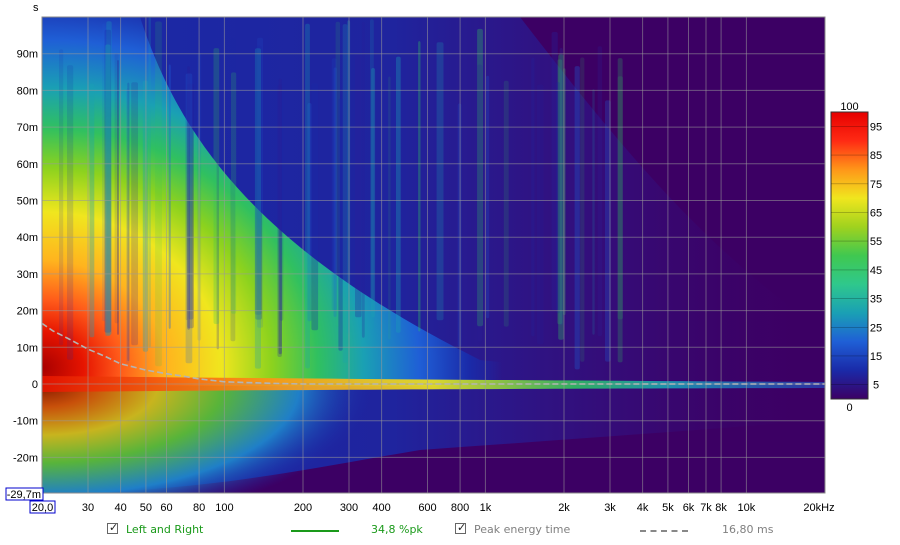 Image resolution: width=900 pixels, height=545 pixels. Describe the element at coordinates (876, 357) in the screenshot. I see `colorbar-tick-label-15: 15` at that location.